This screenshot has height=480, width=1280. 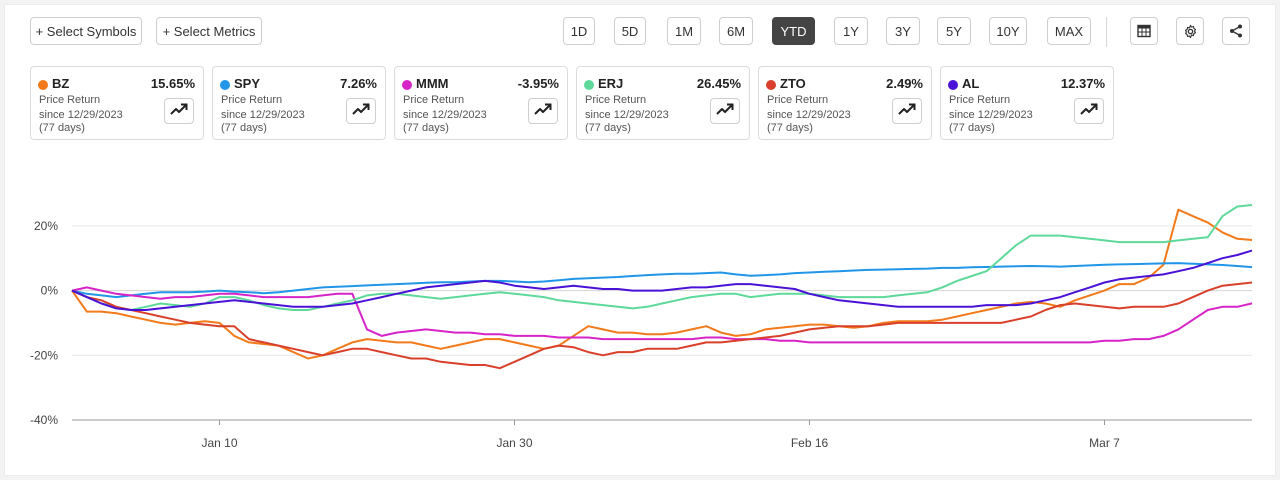 I want to click on series-line-spy, so click(x=662, y=280).